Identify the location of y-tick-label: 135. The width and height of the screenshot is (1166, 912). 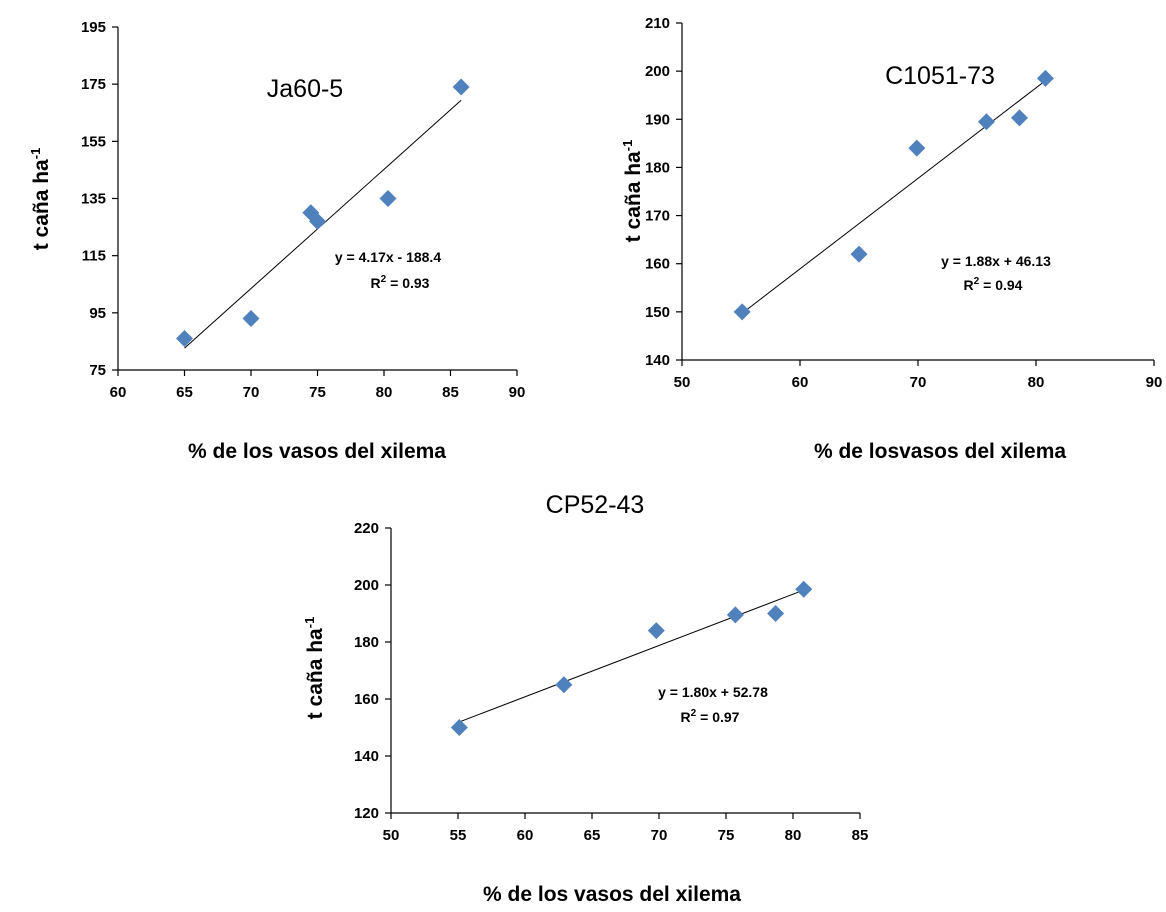
(93, 199).